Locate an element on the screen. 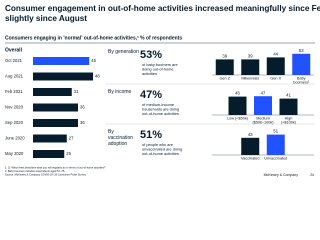 Image resolution: width=320 pixels, height=240 pixels. text-line: High is located at coordinates (289, 119).